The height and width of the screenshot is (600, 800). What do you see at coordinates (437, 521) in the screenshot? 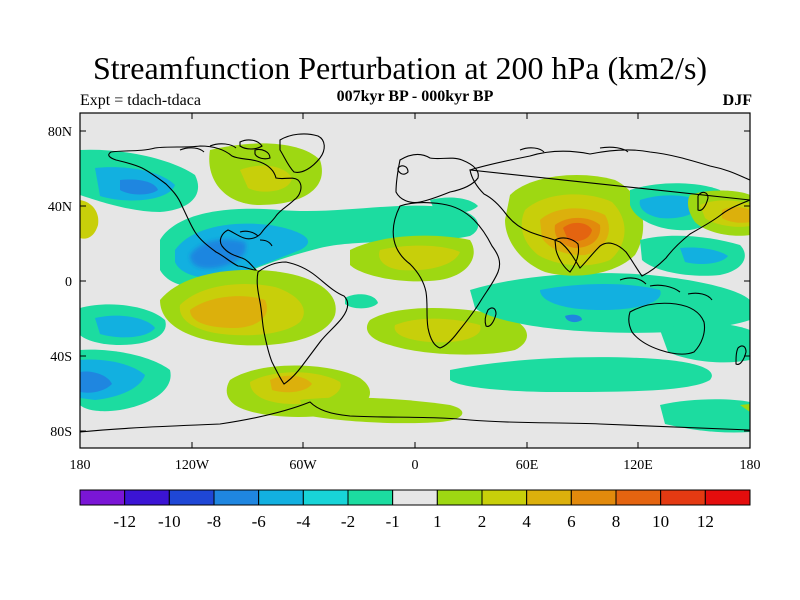
I see `colorbar-label: 1` at bounding box center [437, 521].